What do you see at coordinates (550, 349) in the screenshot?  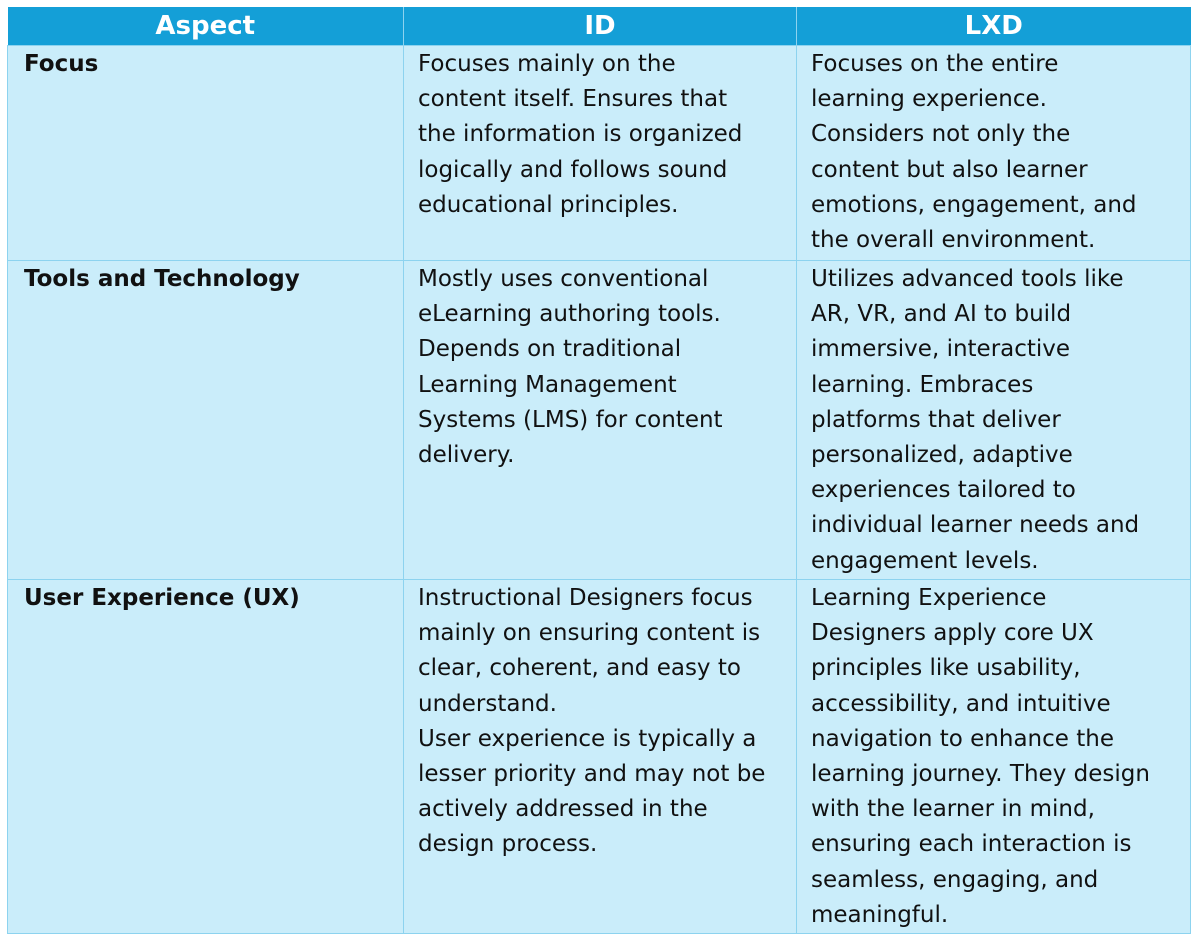 I see `cell-text-line: Depends on traditional` at bounding box center [550, 349].